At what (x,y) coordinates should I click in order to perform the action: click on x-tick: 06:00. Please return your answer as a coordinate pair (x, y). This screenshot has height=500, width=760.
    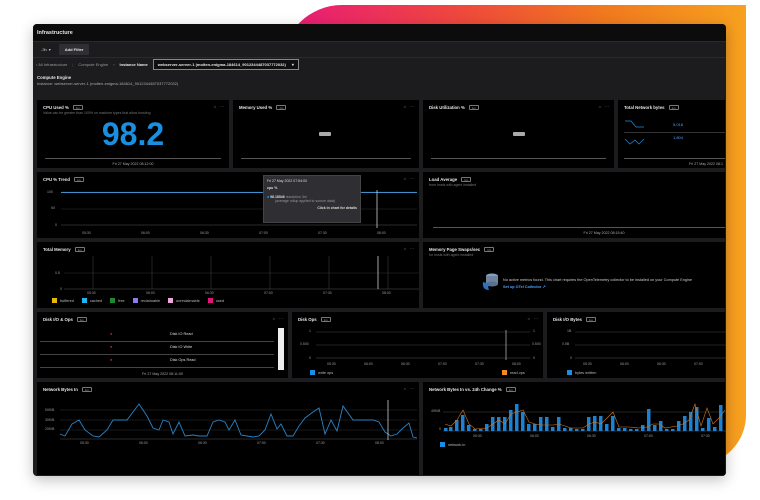
    Looking at the image, I should click on (150, 293).